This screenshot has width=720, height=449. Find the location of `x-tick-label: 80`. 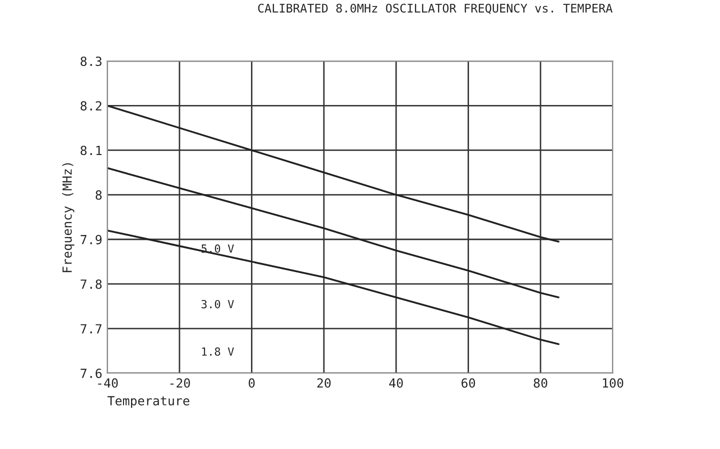

x-tick-label: 80 is located at coordinates (541, 383).